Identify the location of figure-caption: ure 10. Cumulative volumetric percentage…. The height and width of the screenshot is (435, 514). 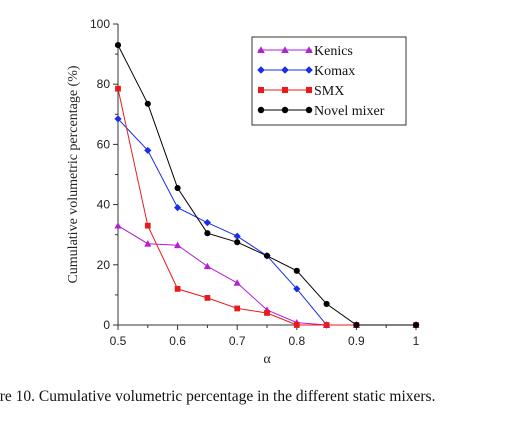
(257, 399).